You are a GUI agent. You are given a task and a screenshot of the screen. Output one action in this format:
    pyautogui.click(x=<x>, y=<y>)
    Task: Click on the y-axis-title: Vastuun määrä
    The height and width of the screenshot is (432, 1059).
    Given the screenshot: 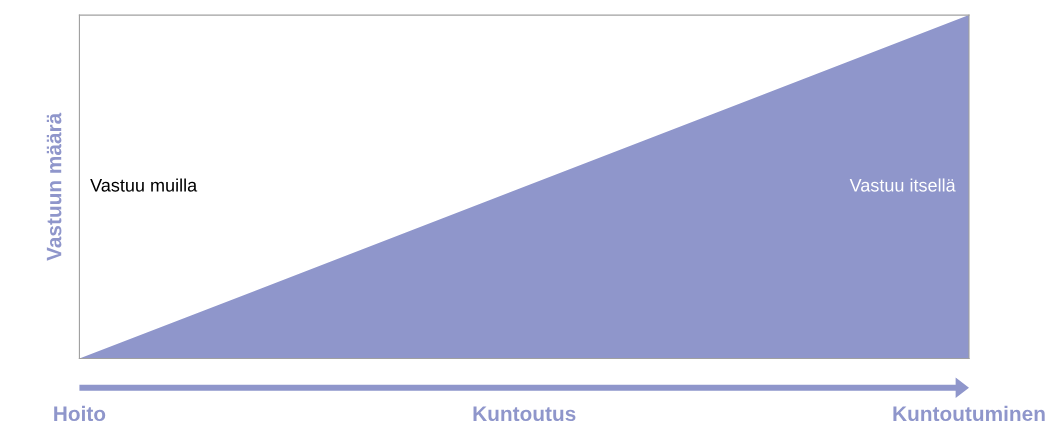 What is the action you would take?
    pyautogui.click(x=54, y=186)
    